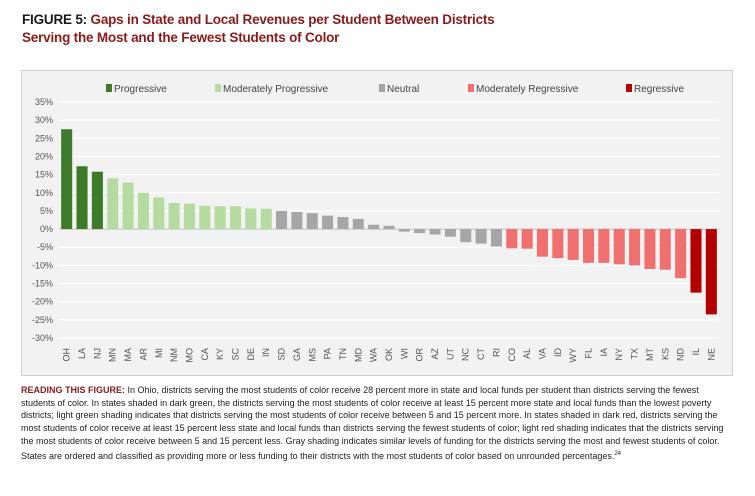 This screenshot has width=755, height=496. What do you see at coordinates (42, 338) in the screenshot?
I see `y-tick-label: -30%` at bounding box center [42, 338].